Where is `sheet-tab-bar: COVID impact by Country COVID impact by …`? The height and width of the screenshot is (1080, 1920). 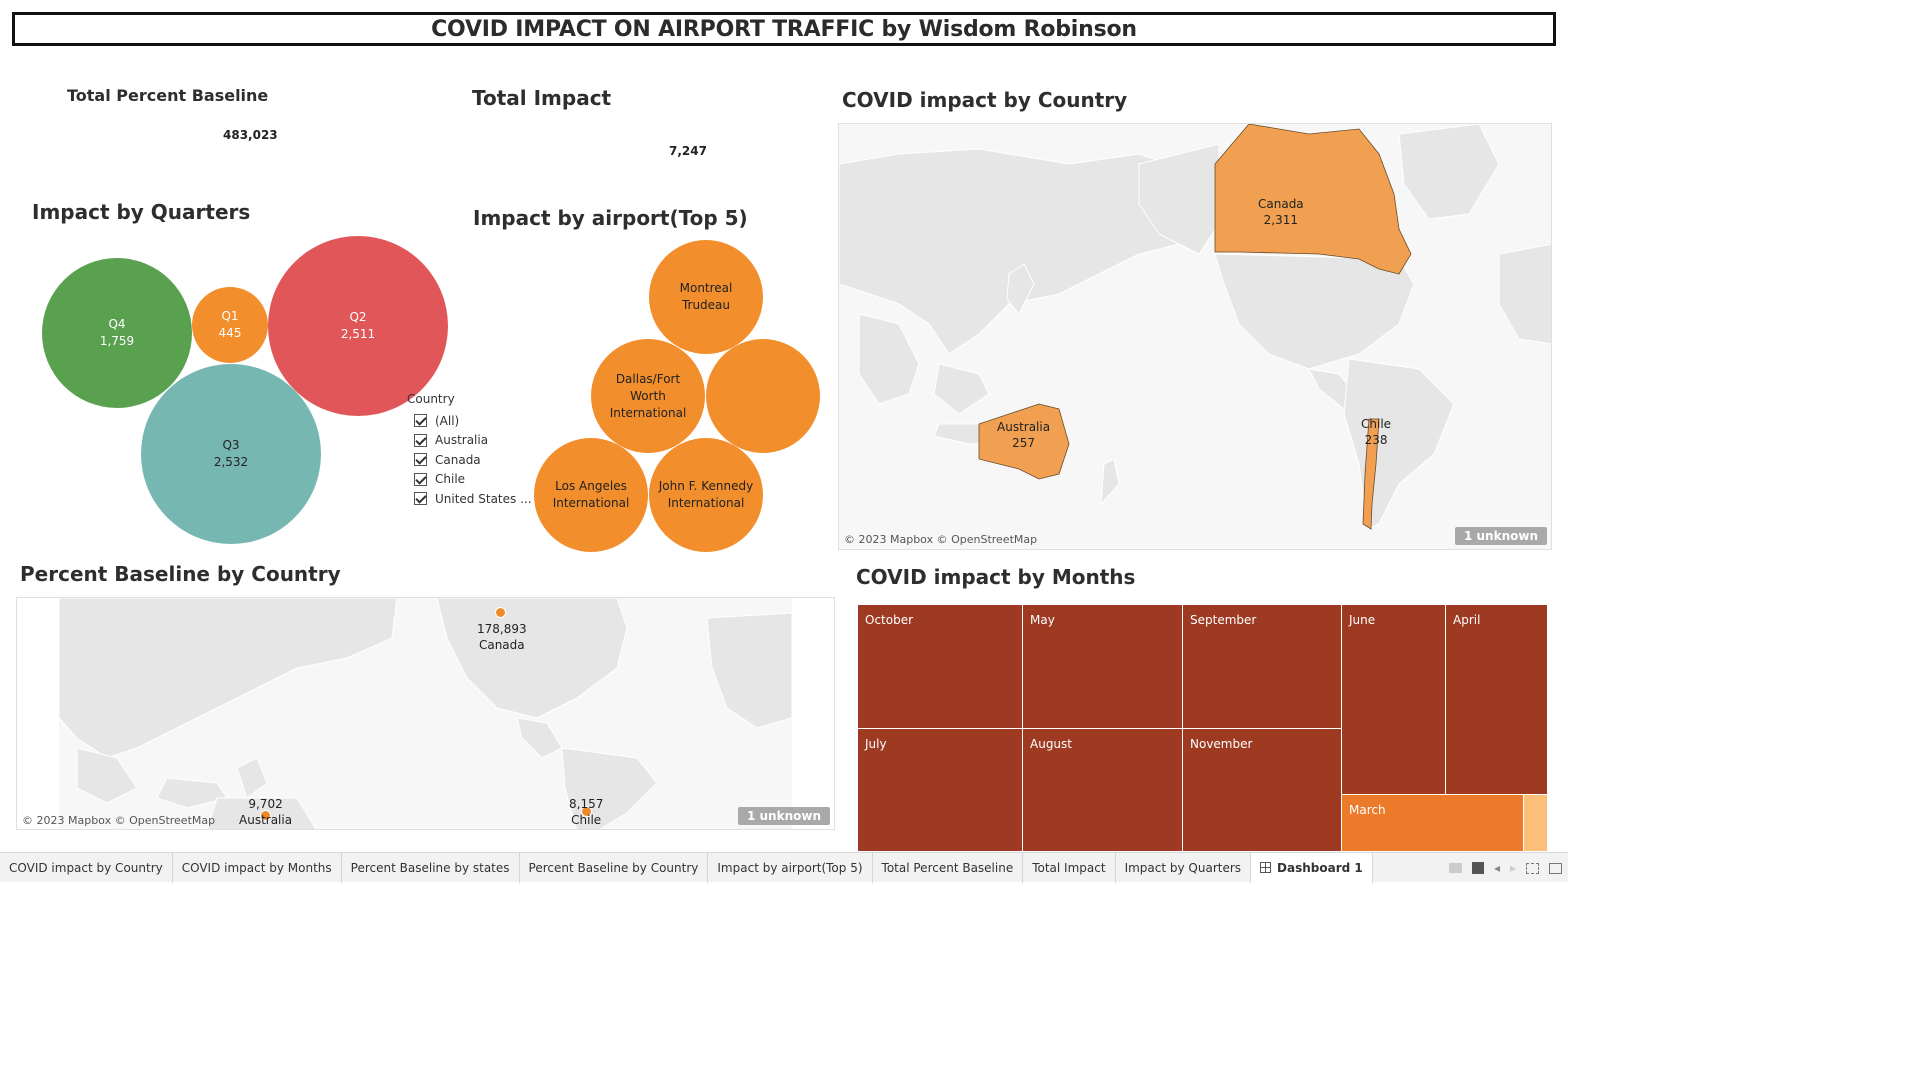 sheet-tab-bar: COVID impact by Country COVID impact by … is located at coordinates (784, 867).